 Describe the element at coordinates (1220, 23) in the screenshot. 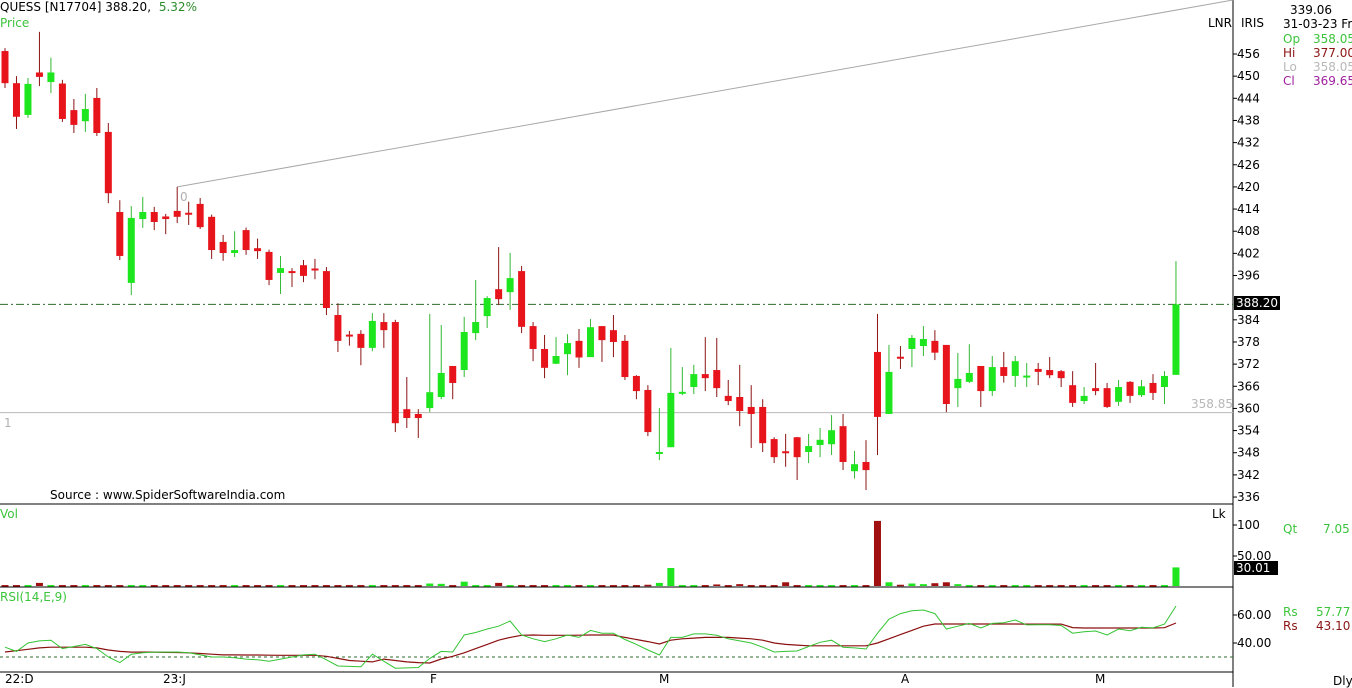

I see `scale-mode: LNR` at that location.